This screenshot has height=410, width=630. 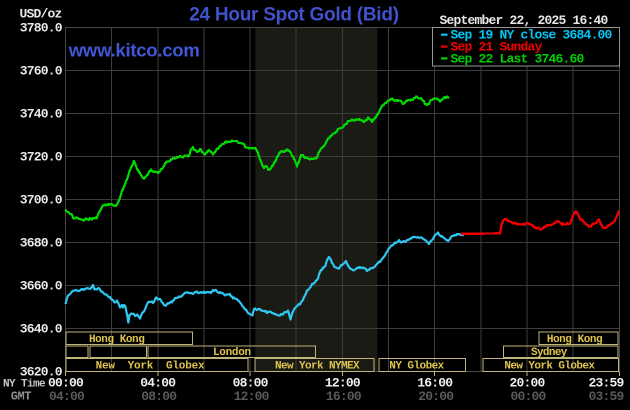 I want to click on svg-text: London, so click(x=232, y=353).